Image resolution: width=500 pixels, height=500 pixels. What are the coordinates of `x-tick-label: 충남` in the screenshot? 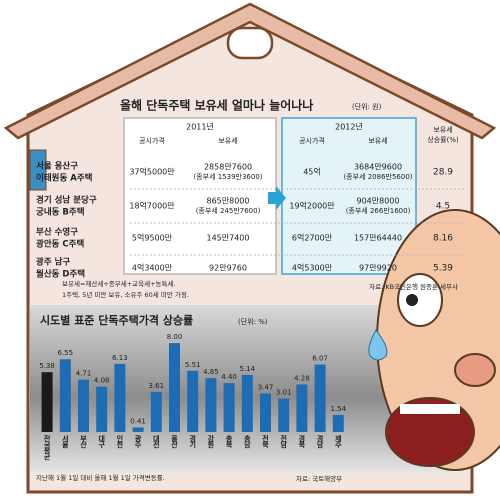 It's located at (247, 441).